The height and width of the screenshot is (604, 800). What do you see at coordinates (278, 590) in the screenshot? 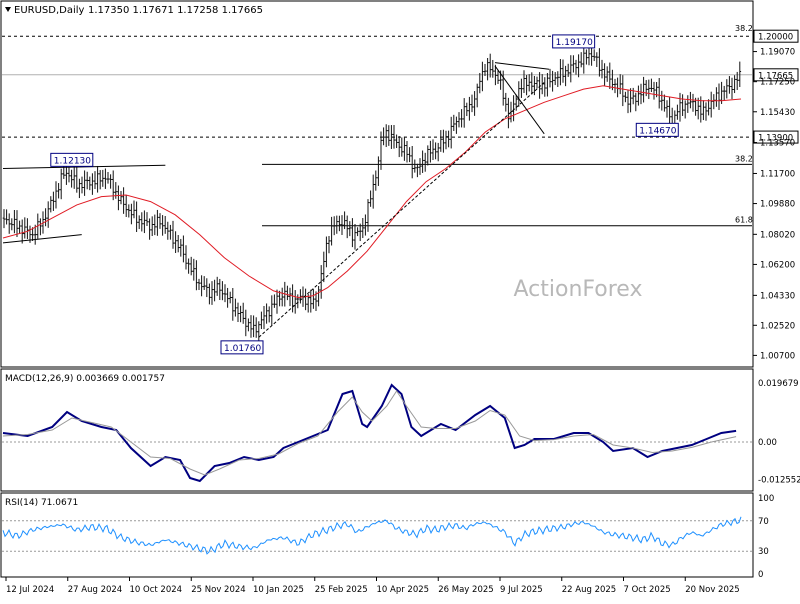
I see `time-tick-label: 10 Jan 2025` at bounding box center [278, 590].